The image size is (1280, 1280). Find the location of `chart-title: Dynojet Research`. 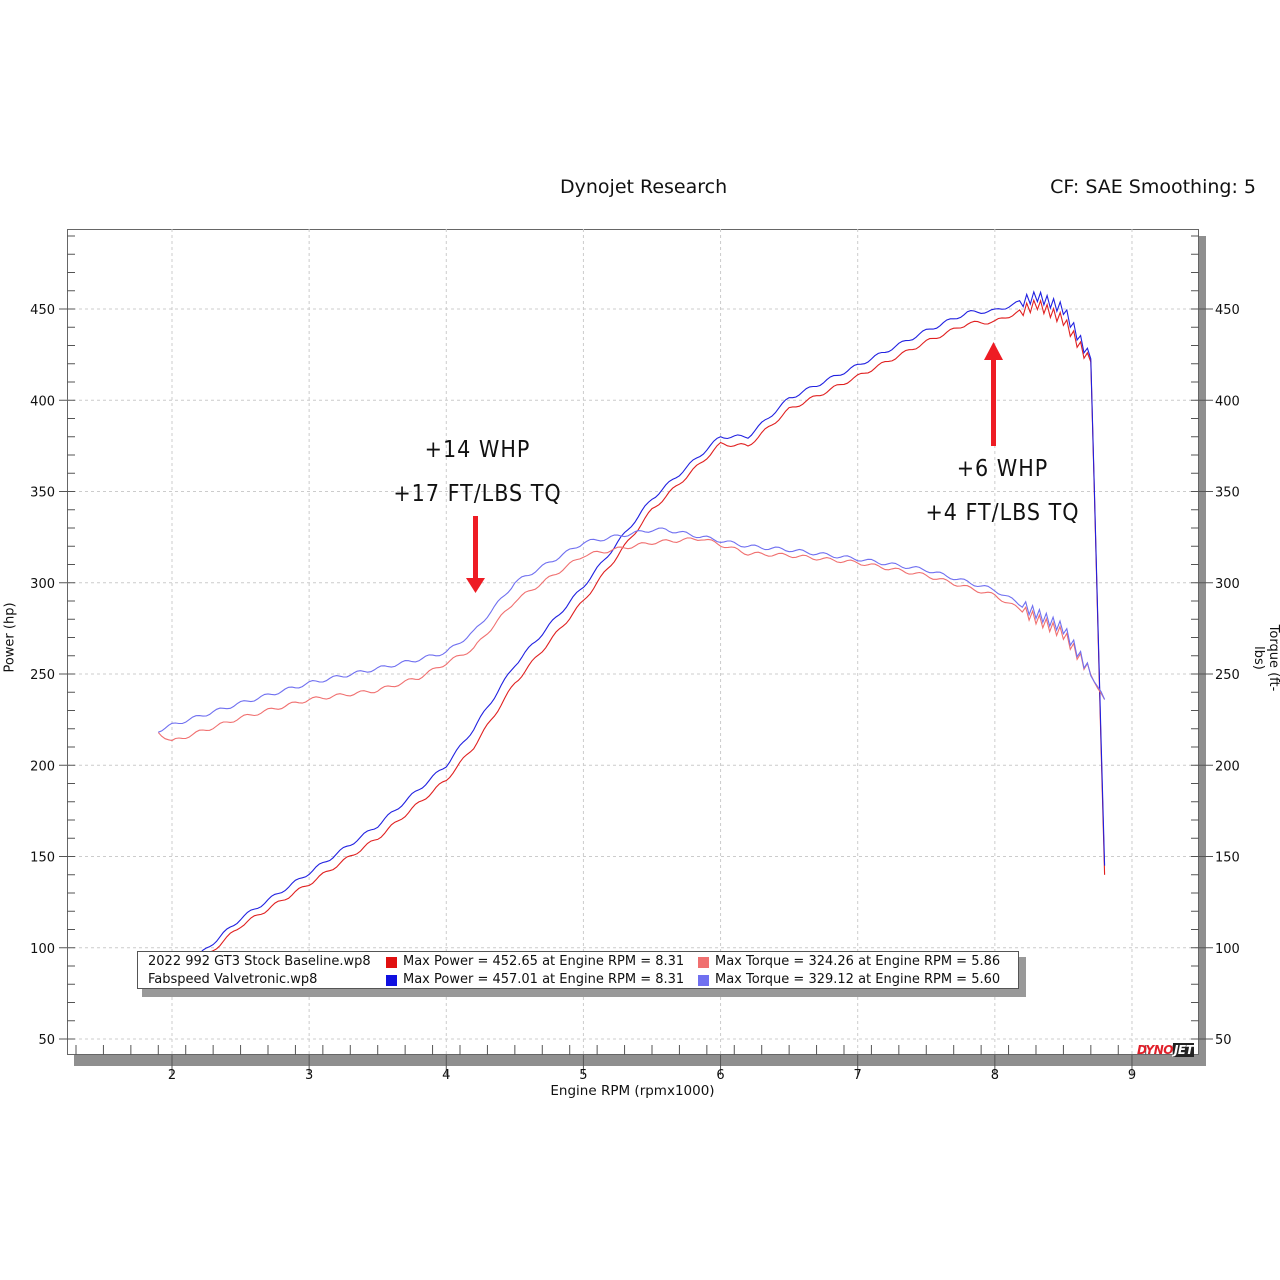

chart-title: Dynojet Research is located at coordinates (644, 187).